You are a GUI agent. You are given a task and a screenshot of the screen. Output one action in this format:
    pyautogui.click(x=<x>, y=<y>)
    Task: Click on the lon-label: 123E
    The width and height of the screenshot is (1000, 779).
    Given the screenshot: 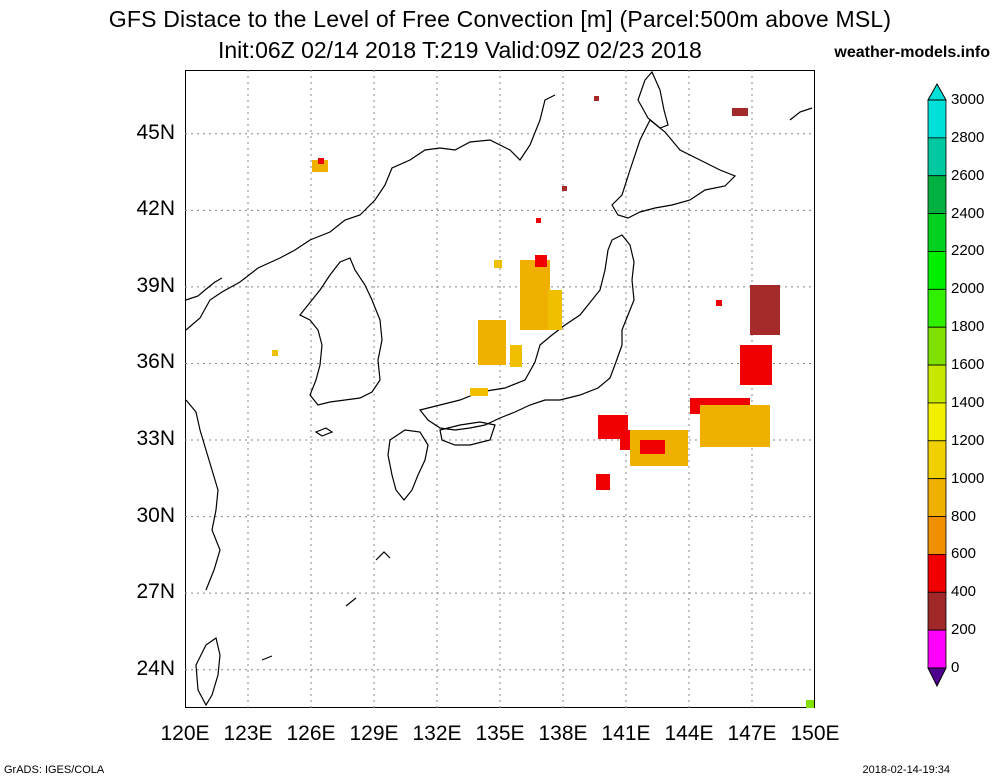 What is the action you would take?
    pyautogui.click(x=248, y=733)
    